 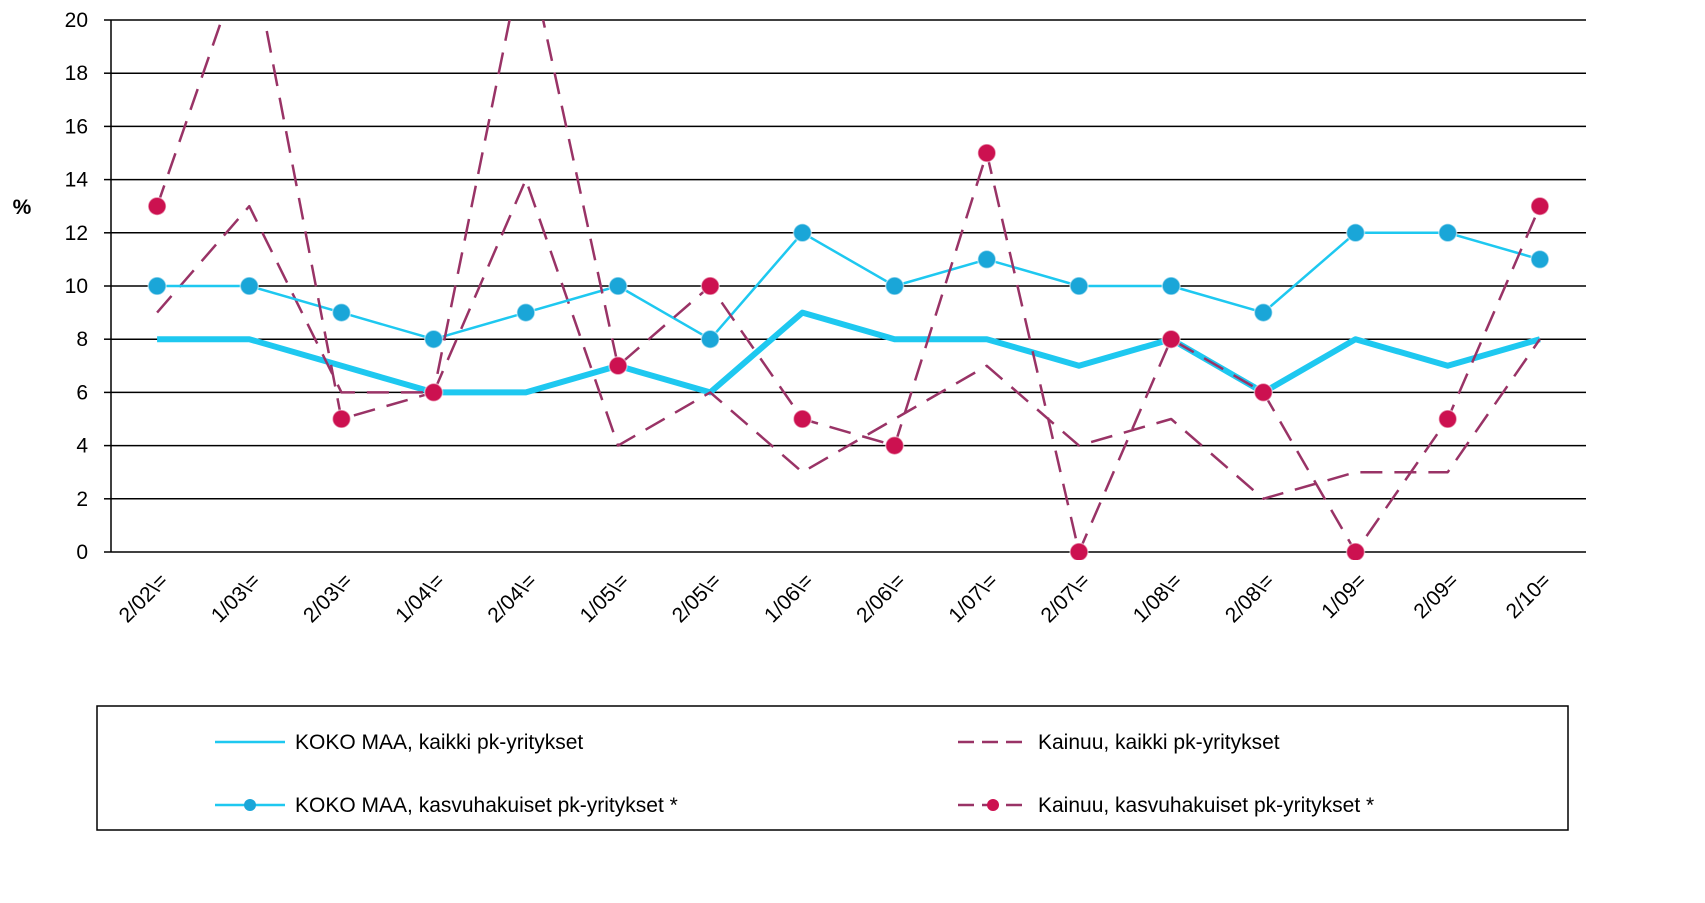 I want to click on legend-label: Kainuu, kasvuhakuiset pk-yritykset *, so click(x=1206, y=805).